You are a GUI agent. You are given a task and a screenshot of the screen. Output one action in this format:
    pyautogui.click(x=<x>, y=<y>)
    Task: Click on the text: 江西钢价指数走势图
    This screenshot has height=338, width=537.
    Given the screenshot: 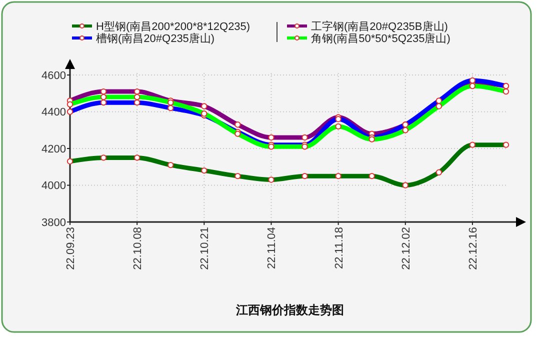 What is the action you would take?
    pyautogui.click(x=289, y=310)
    